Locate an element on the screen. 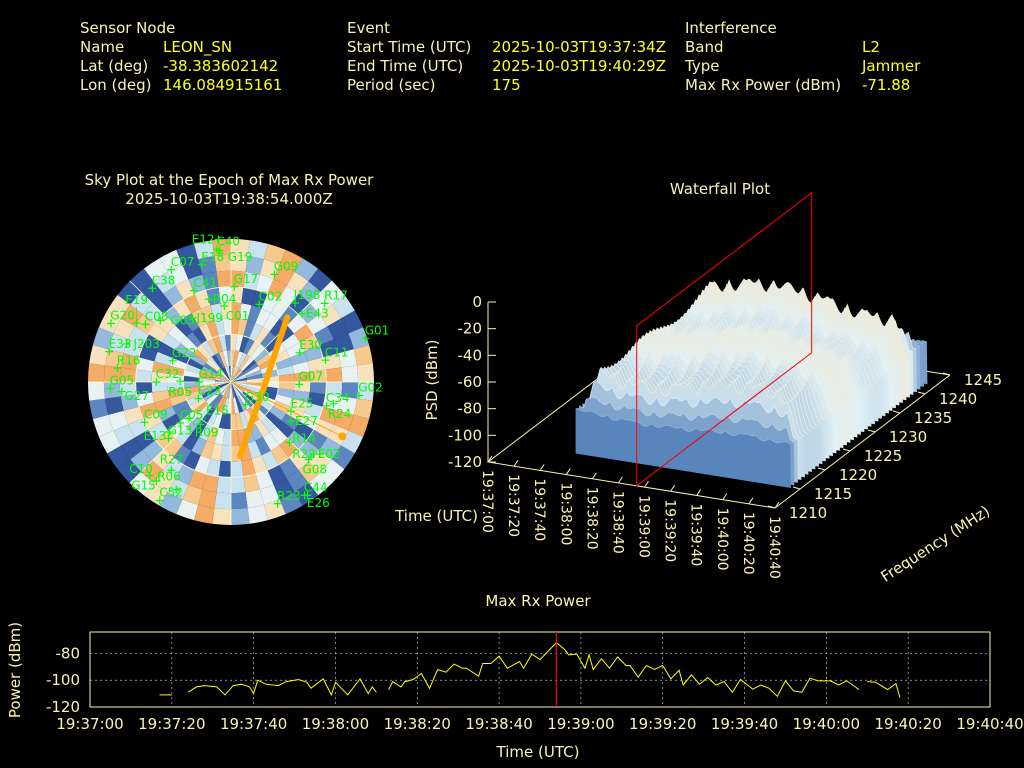  satellite-label: G15 is located at coordinates (143, 486).